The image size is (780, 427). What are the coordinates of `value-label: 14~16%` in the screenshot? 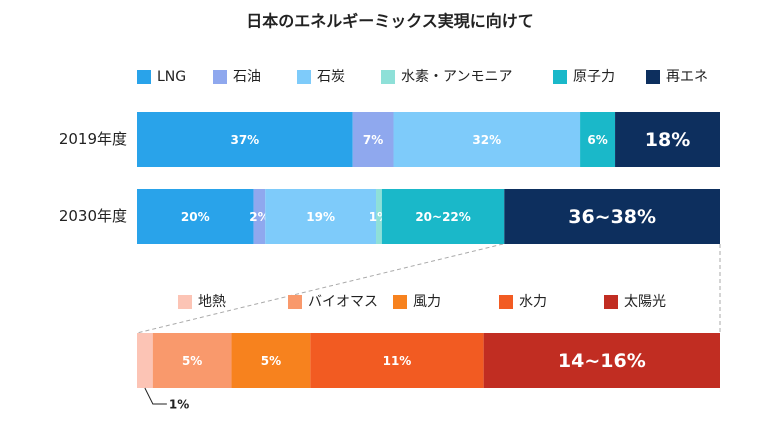 It's located at (602, 361).